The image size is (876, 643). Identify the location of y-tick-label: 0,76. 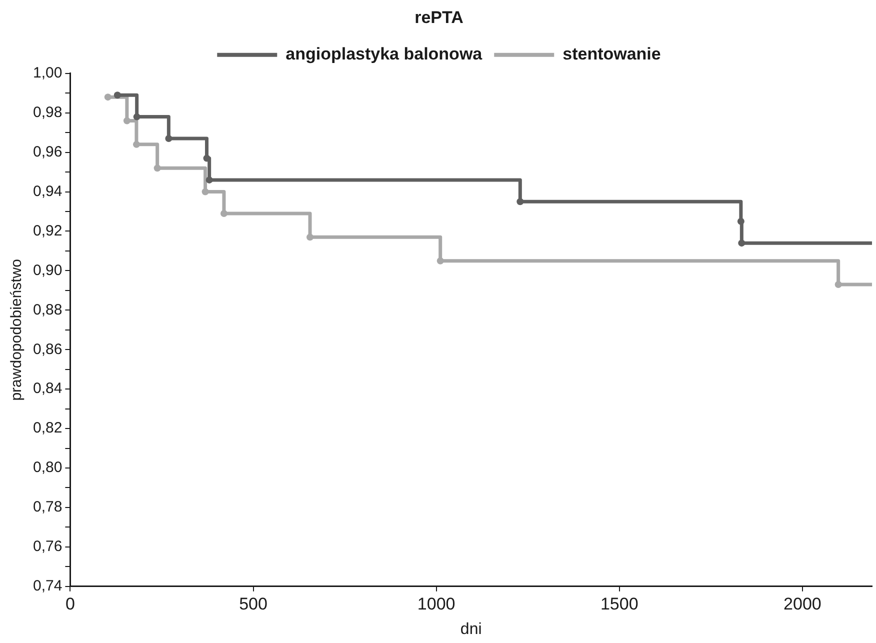
(47, 547).